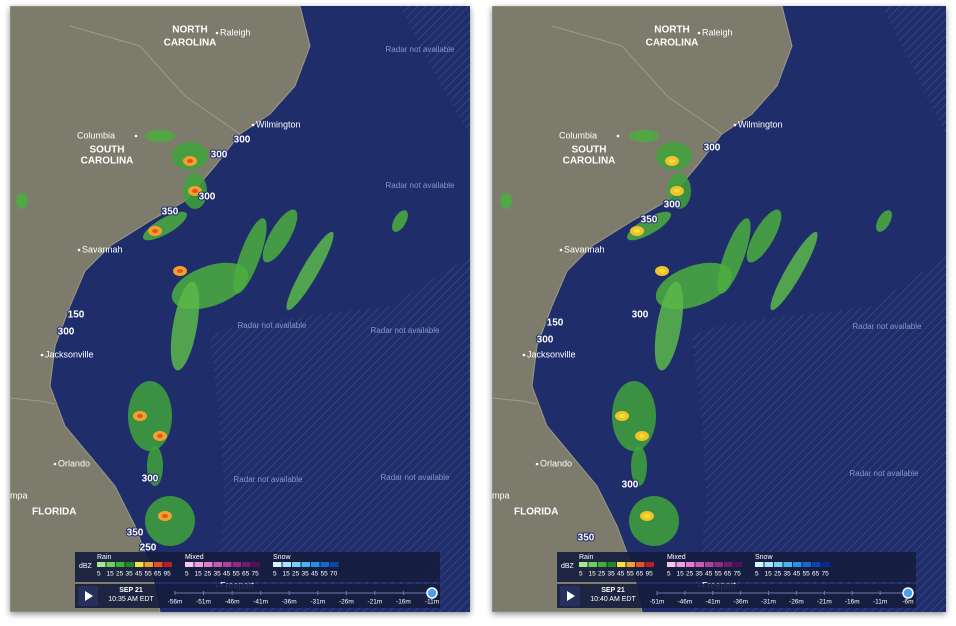 This screenshot has width=956, height=626. Describe the element at coordinates (676, 557) in the screenshot. I see `legend-group: Mixed` at that location.